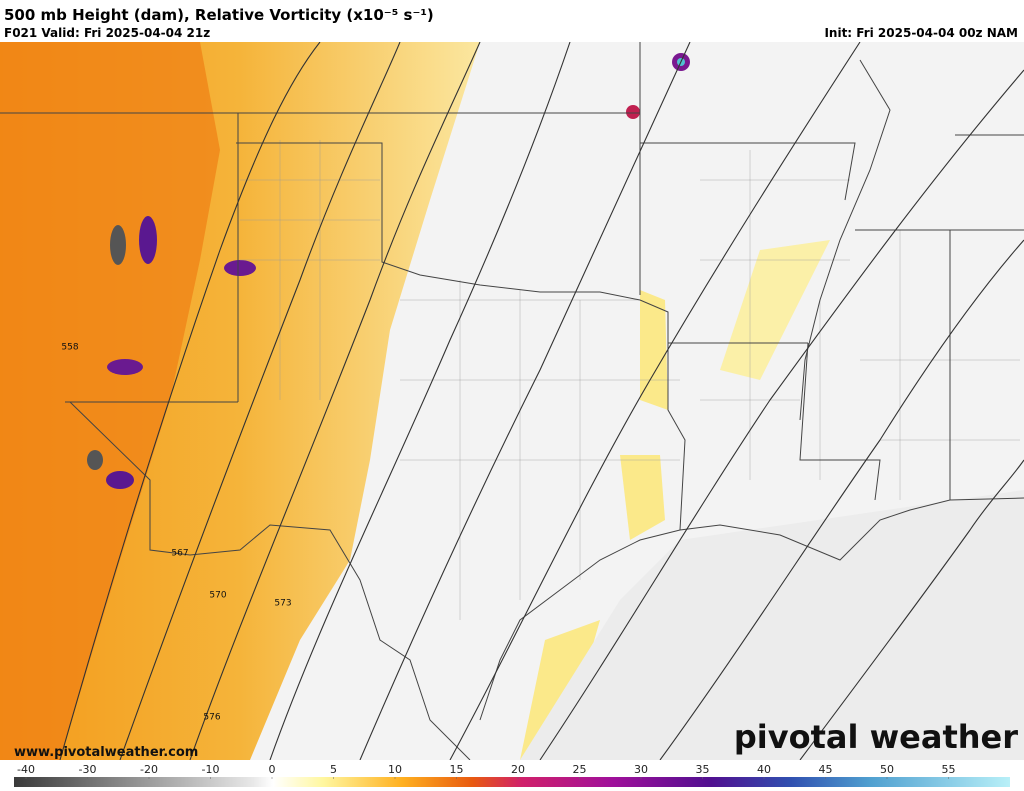  What do you see at coordinates (26, 769) in the screenshot?
I see `colorbar-tick-label: -40` at bounding box center [26, 769].